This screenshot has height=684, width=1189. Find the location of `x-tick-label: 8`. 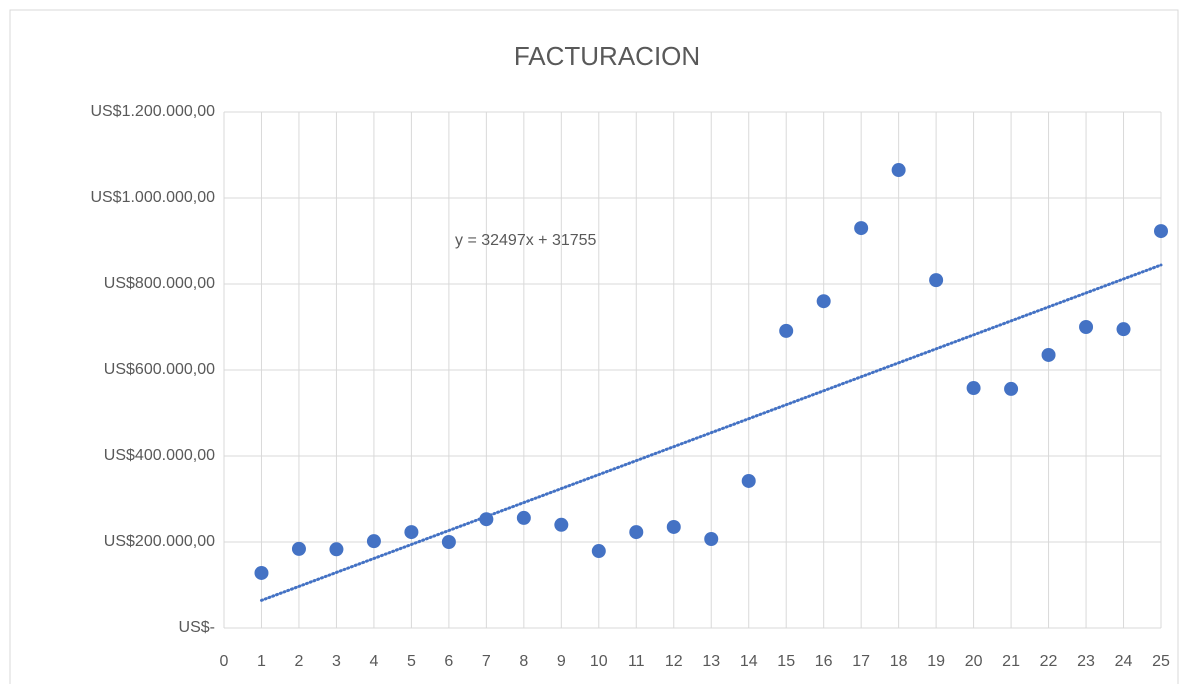

x-tick-label: 8 is located at coordinates (523, 661).